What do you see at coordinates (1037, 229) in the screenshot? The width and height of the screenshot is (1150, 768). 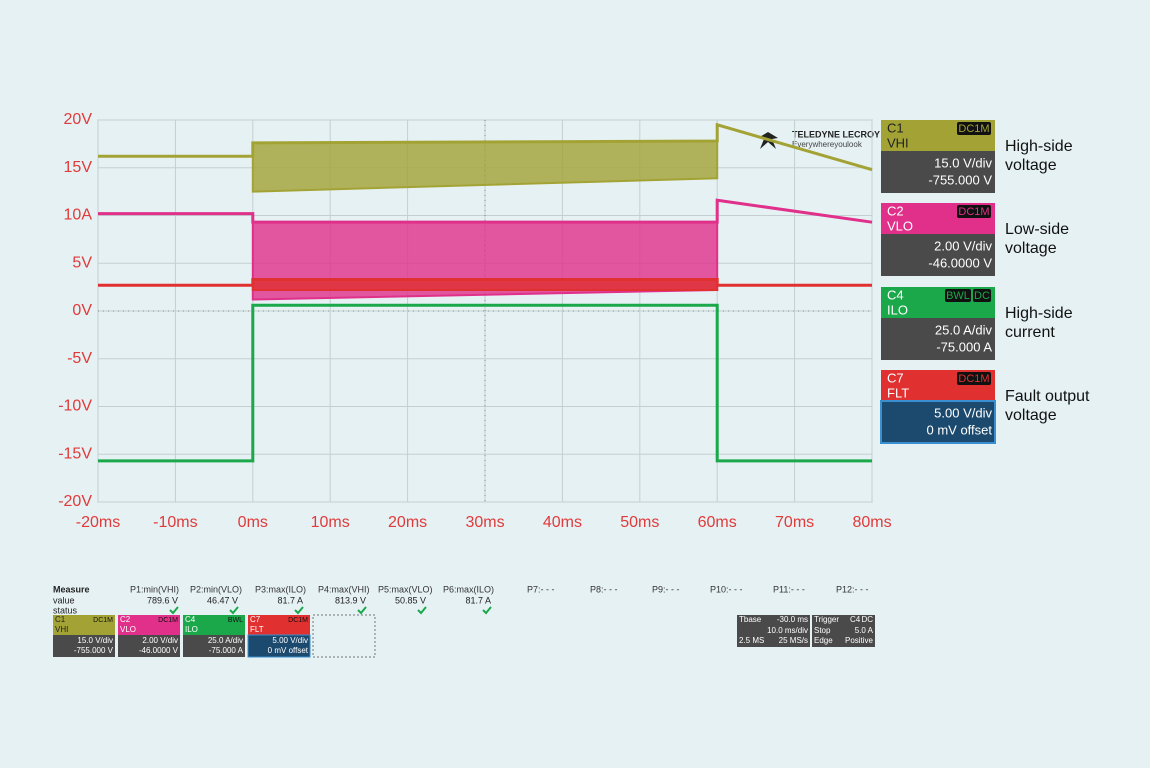 I see `channel-annotation: Low-side` at bounding box center [1037, 229].